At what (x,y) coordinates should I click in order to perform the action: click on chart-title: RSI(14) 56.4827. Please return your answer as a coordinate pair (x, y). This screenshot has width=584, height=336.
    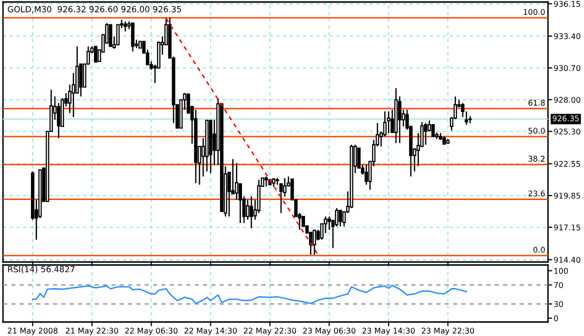
    Looking at the image, I should click on (41, 270).